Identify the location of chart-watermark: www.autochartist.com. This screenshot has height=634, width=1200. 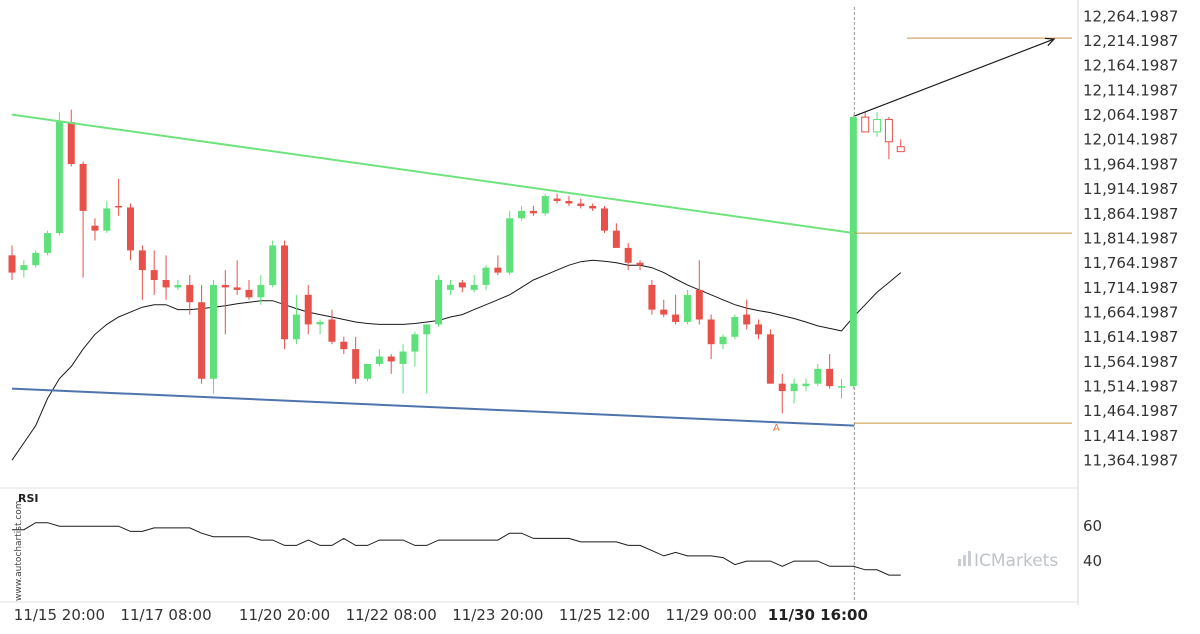
(19, 550).